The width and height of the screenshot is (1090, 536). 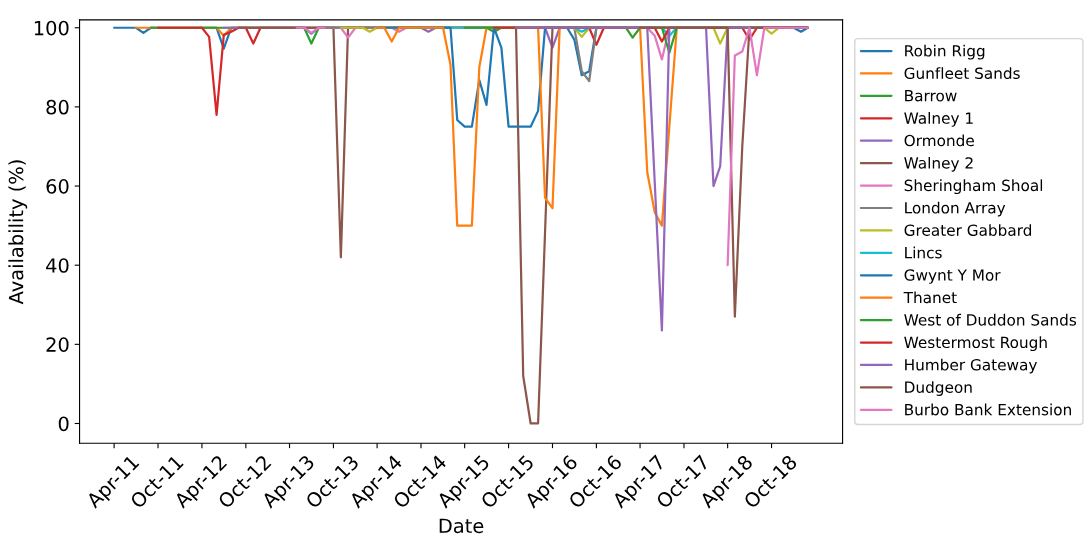 What do you see at coordinates (57, 344) in the screenshot?
I see `y-tick-label: 20` at bounding box center [57, 344].